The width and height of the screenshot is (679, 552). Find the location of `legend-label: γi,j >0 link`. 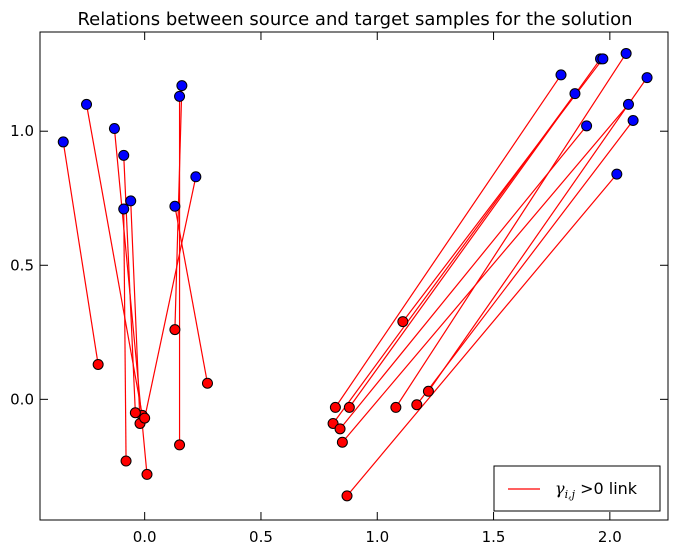

legend-label: γi,j >0 link is located at coordinates (596, 490).